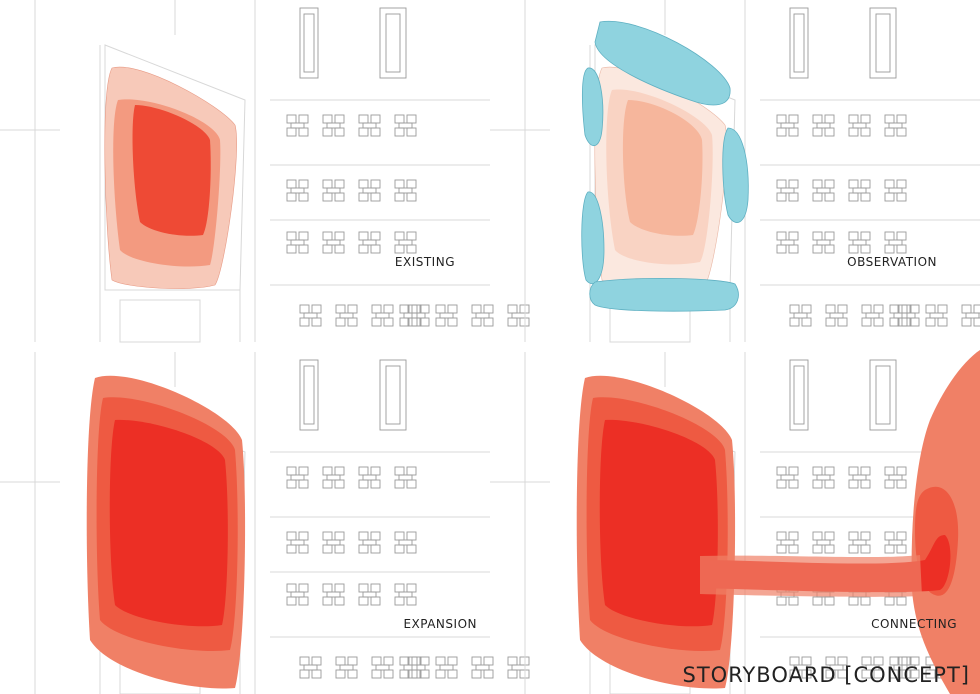  What do you see at coordinates (914, 624) in the screenshot?
I see `panel-label: CONNECTING` at bounding box center [914, 624].